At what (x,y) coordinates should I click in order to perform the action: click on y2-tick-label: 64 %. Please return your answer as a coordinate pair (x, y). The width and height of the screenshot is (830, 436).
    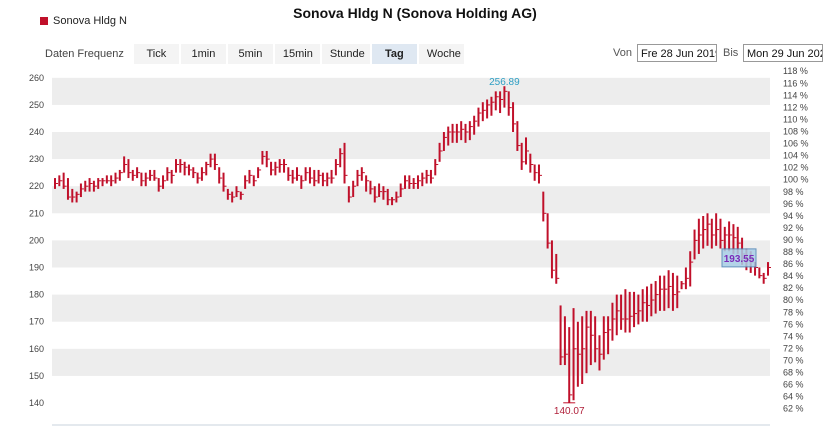
    Looking at the image, I should click on (793, 397).